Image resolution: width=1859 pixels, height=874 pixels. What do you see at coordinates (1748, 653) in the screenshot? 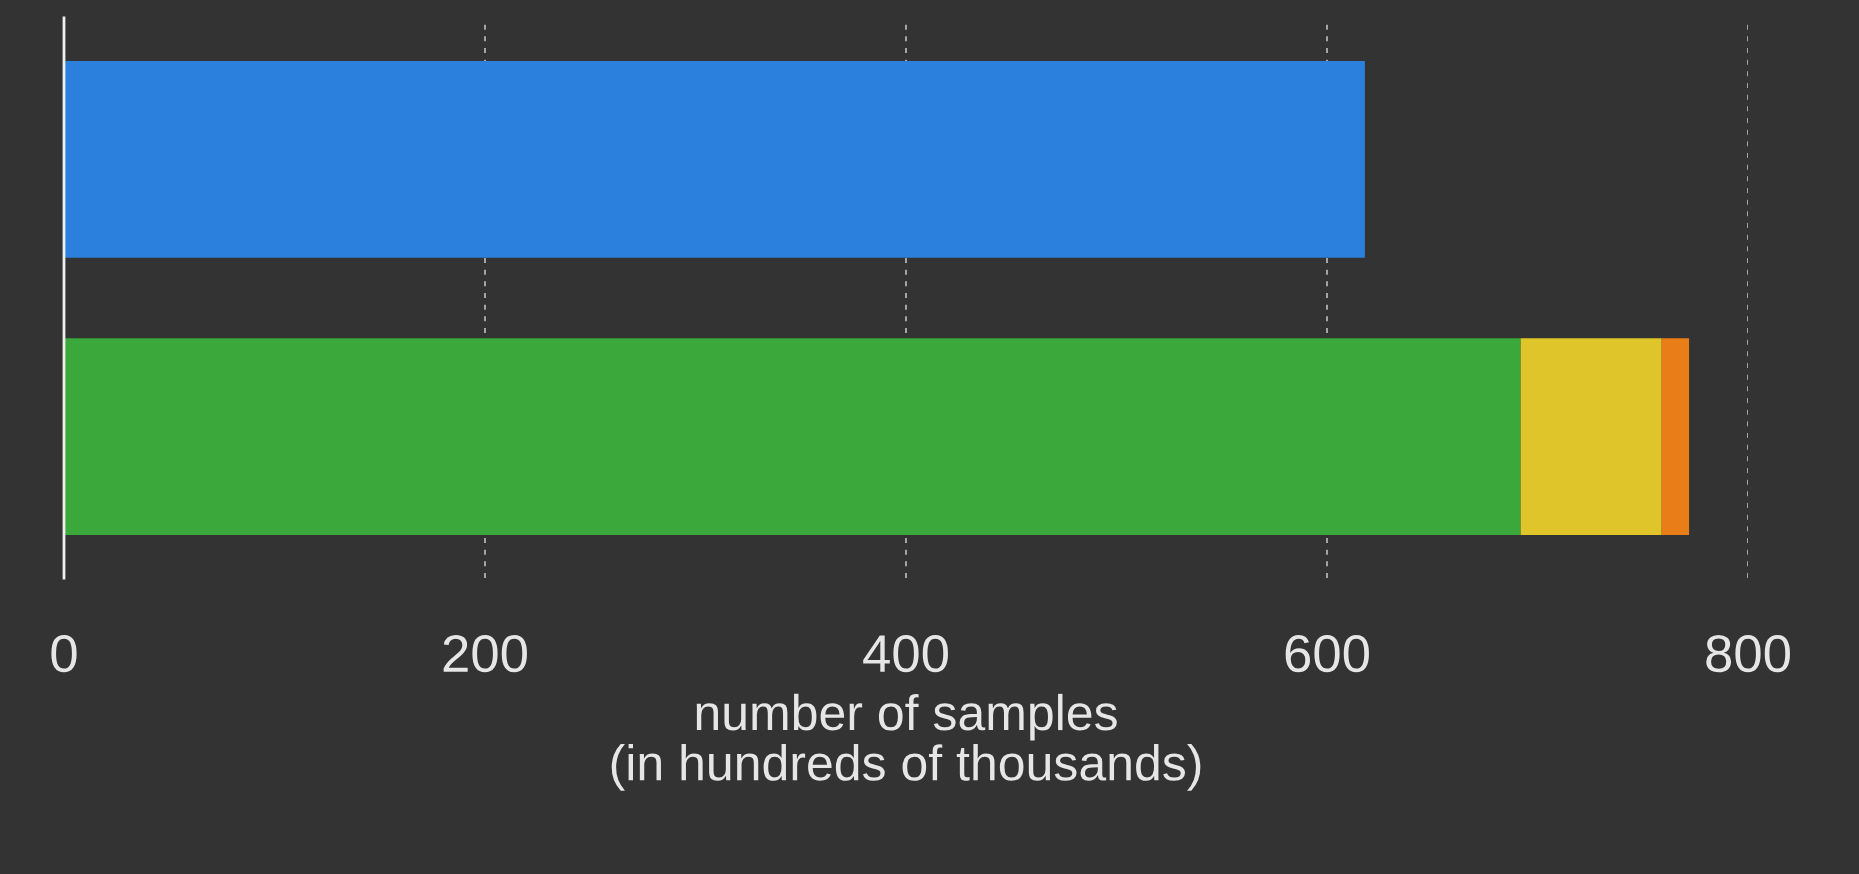
I see `x-tick-label: 800` at bounding box center [1748, 653].